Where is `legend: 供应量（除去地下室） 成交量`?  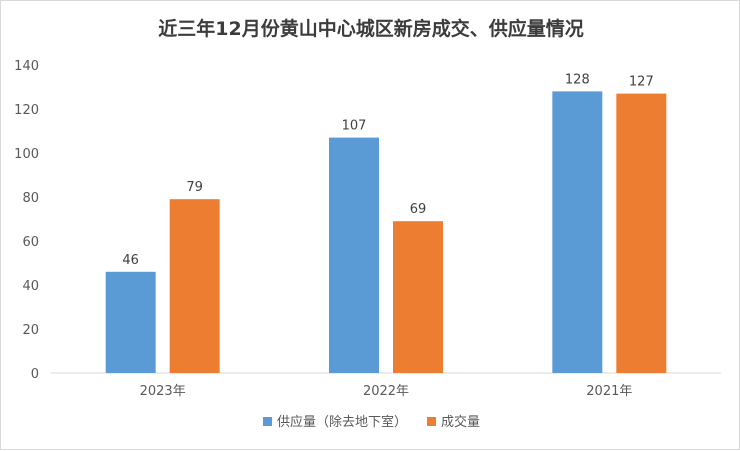
legend: 供应量（除去地下室） 成交量 is located at coordinates (371, 422).